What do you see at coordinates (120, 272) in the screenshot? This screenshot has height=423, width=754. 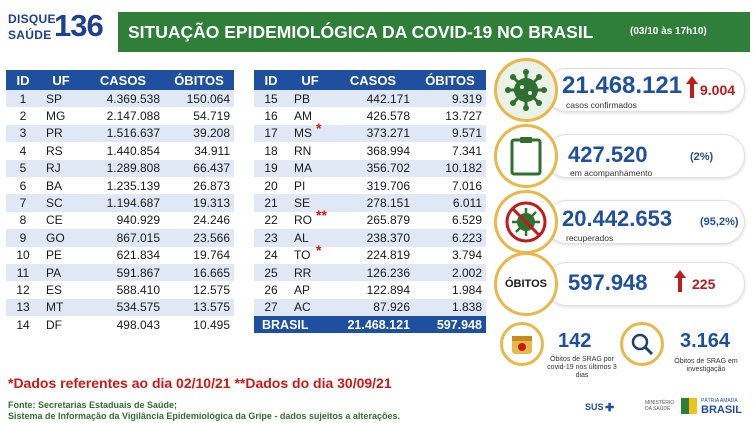 I see `table-row: 11 PA 591.867 16.665` at bounding box center [120, 272].